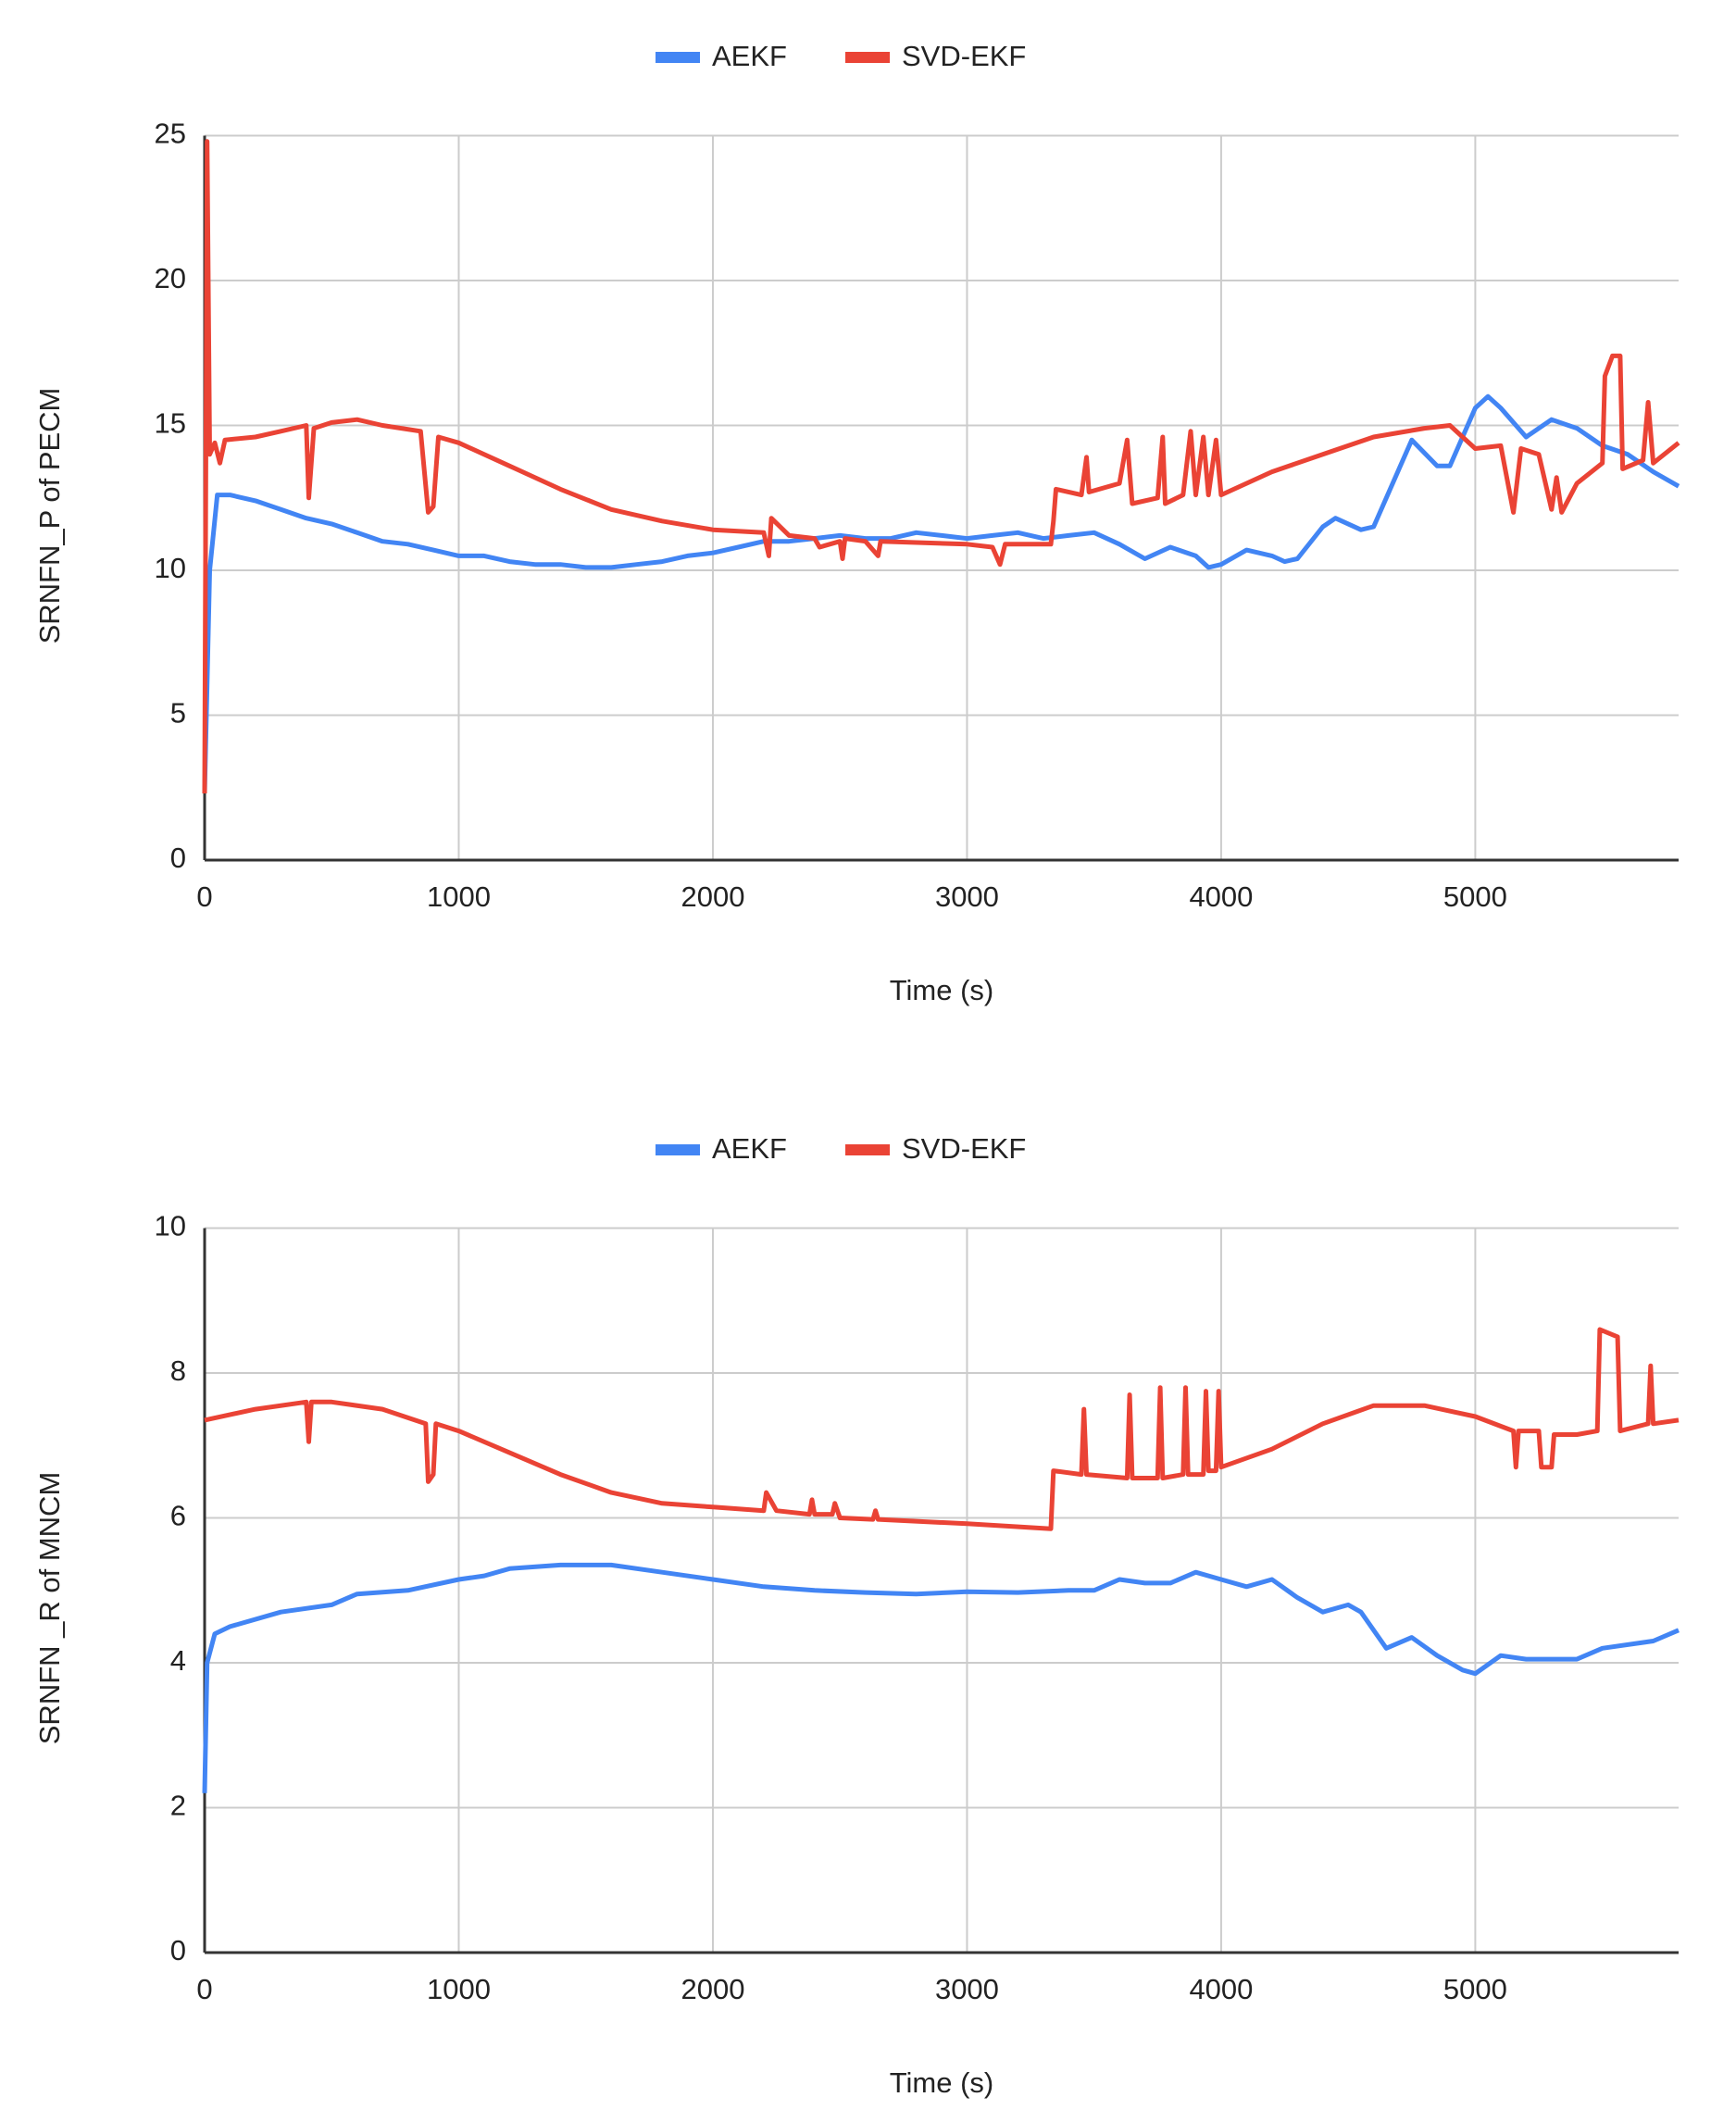 Image resolution: width=1736 pixels, height=2122 pixels. I want to click on y-tick-label: 25, so click(170, 134).